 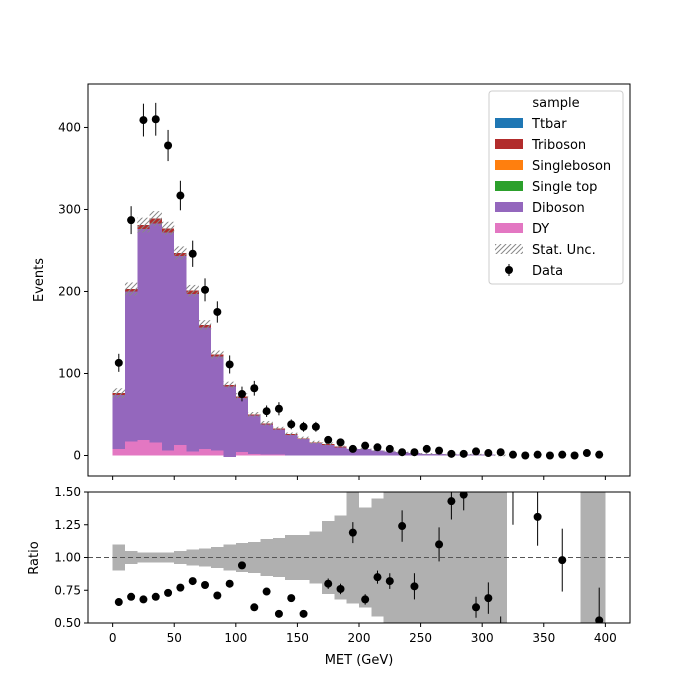 What do you see at coordinates (564, 250) in the screenshot?
I see `legend-label: Stat. Unc.` at bounding box center [564, 250].